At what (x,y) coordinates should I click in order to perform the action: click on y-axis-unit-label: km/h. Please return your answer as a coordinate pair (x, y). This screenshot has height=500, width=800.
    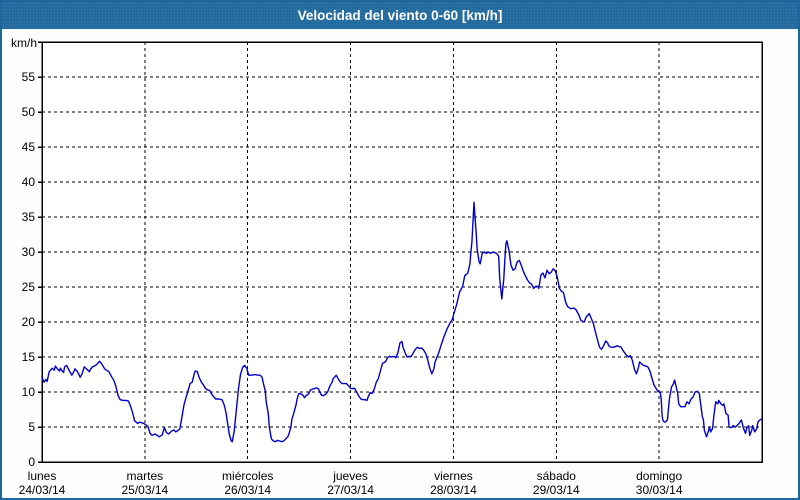
    Looking at the image, I should click on (24, 43).